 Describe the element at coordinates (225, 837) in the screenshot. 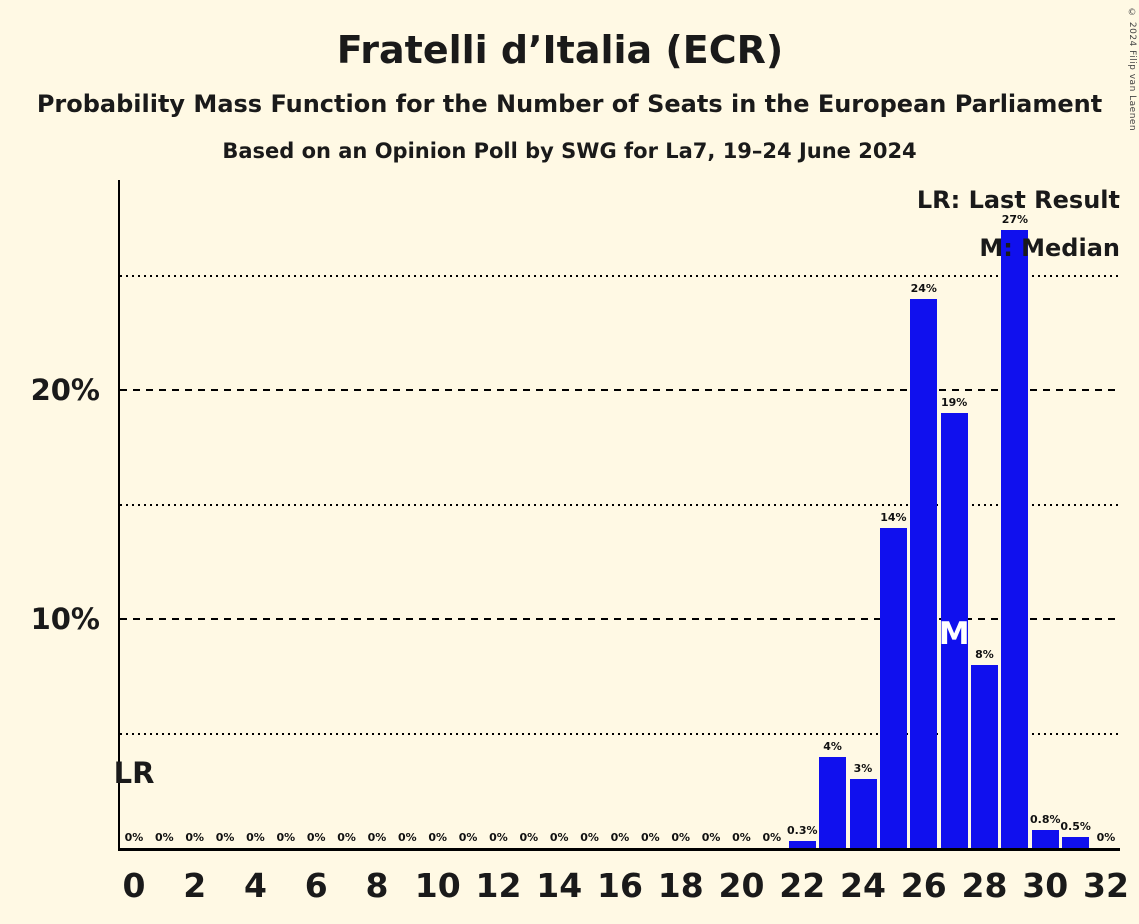

I see `bar-value-label-seat-3: 0%` at that location.